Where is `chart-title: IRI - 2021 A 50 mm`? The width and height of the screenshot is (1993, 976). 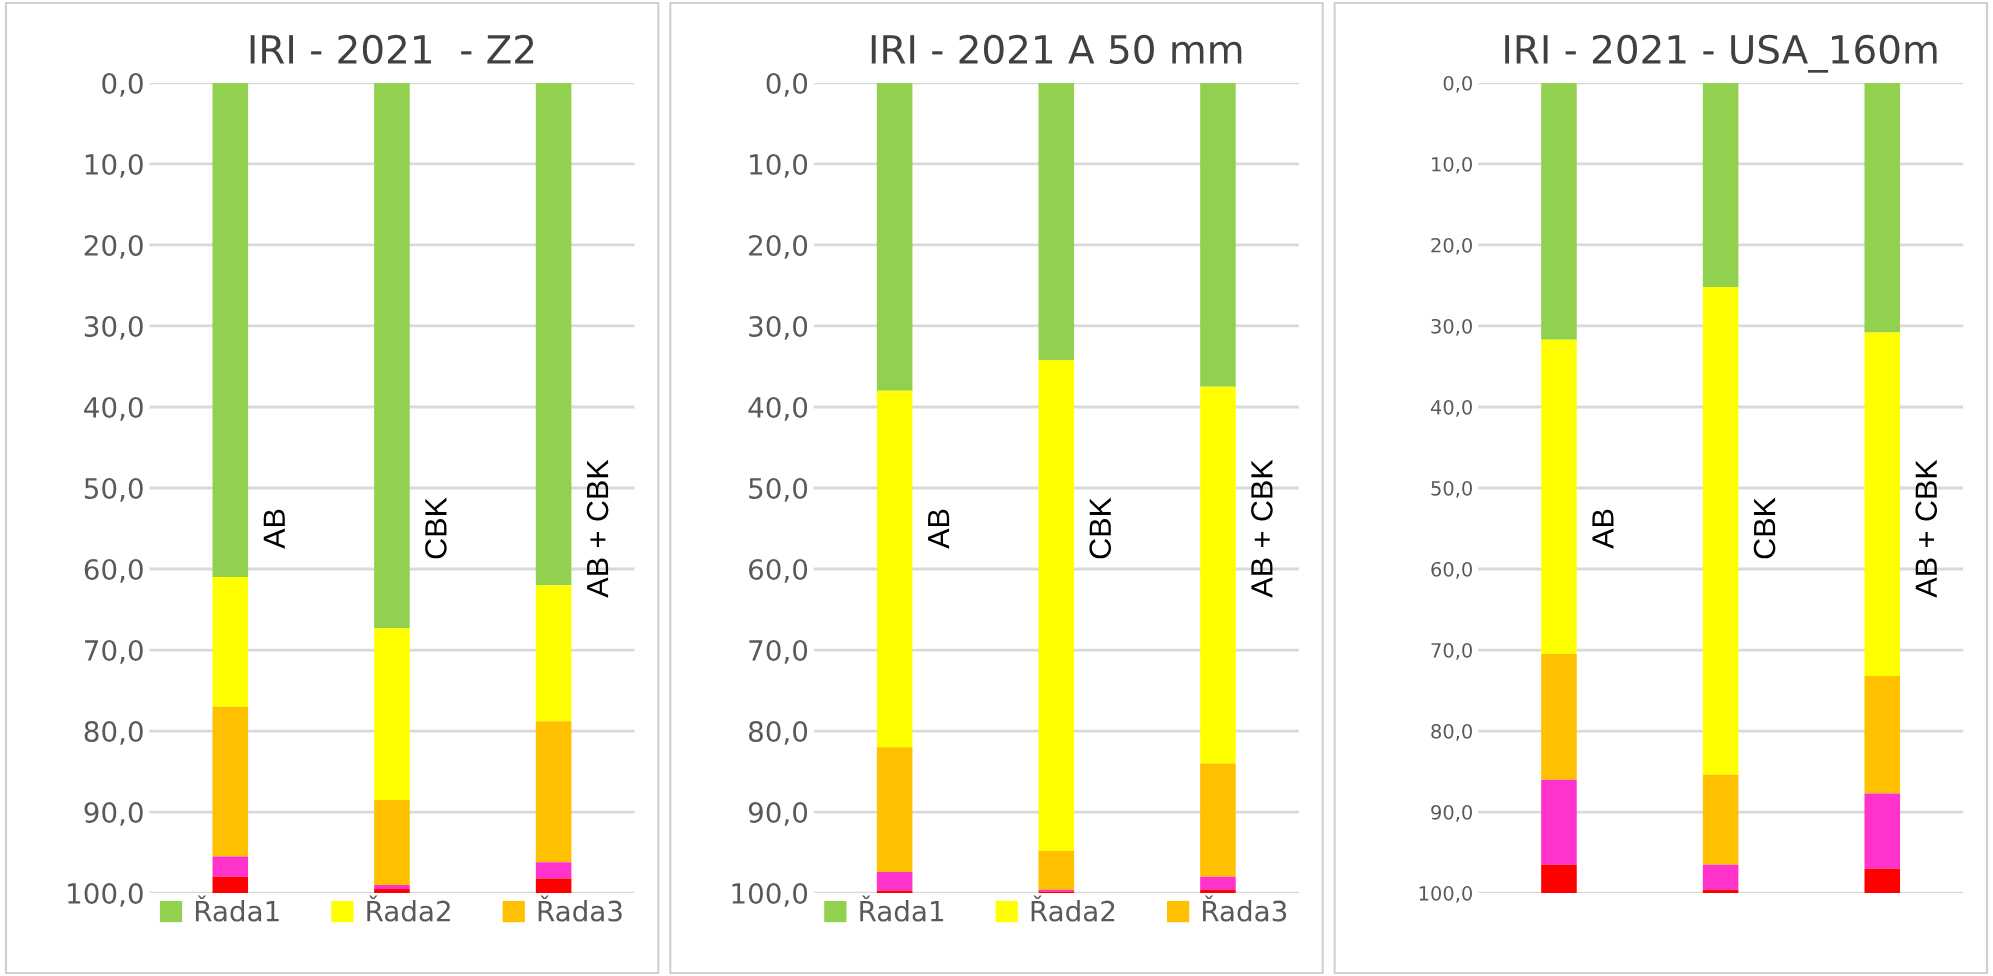 chart-title: IRI - 2021 A 50 mm is located at coordinates (1056, 49).